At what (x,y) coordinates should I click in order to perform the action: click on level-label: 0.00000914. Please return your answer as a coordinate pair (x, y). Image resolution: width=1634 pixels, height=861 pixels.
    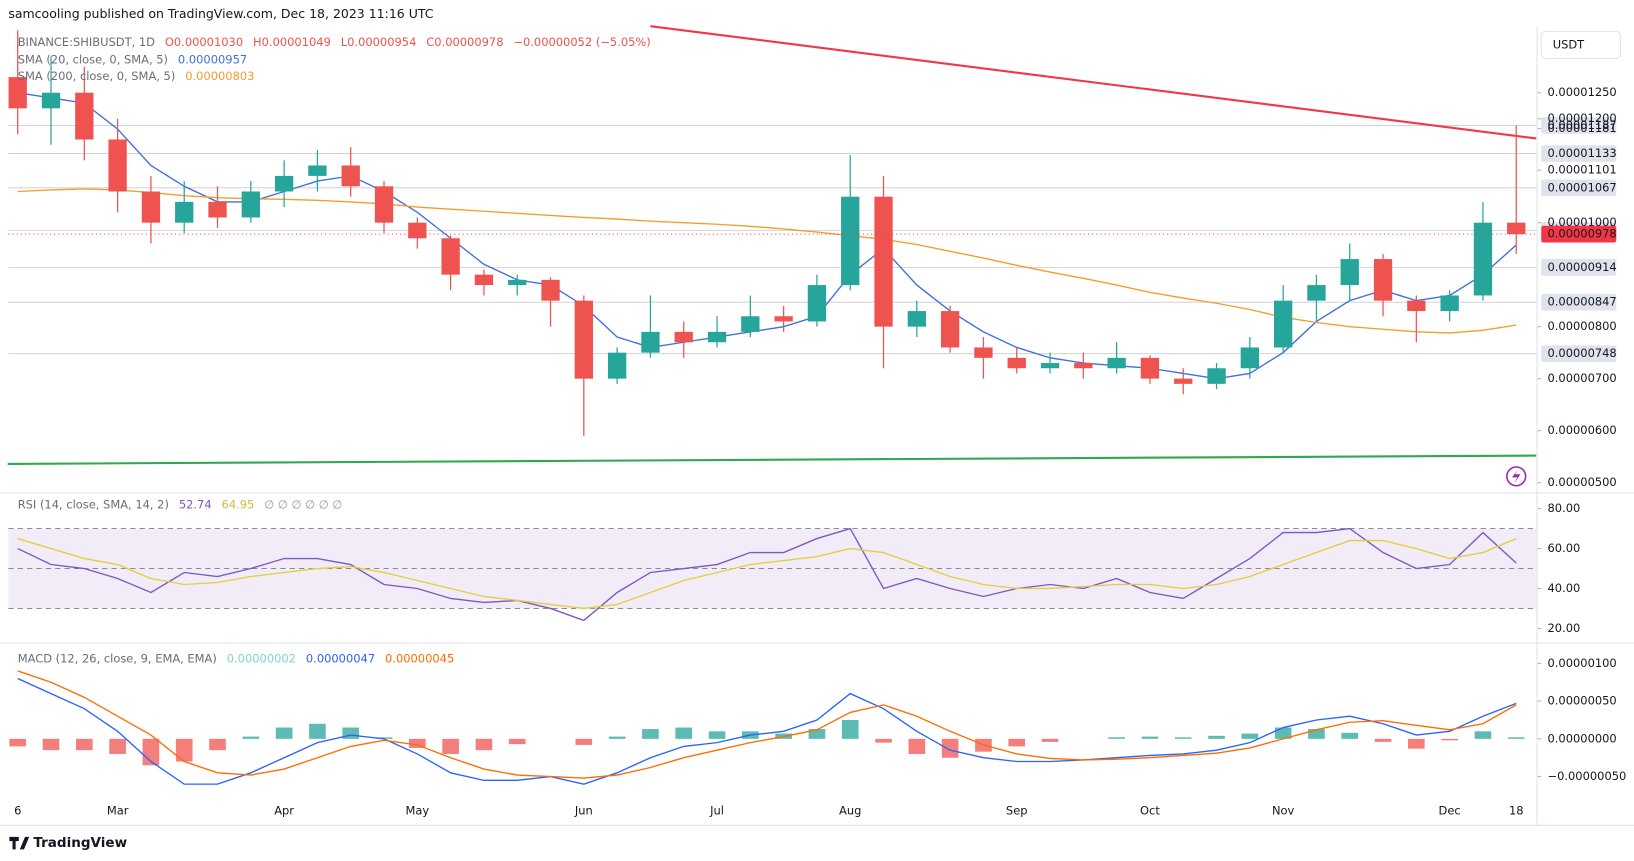
    Looking at the image, I should click on (1582, 267).